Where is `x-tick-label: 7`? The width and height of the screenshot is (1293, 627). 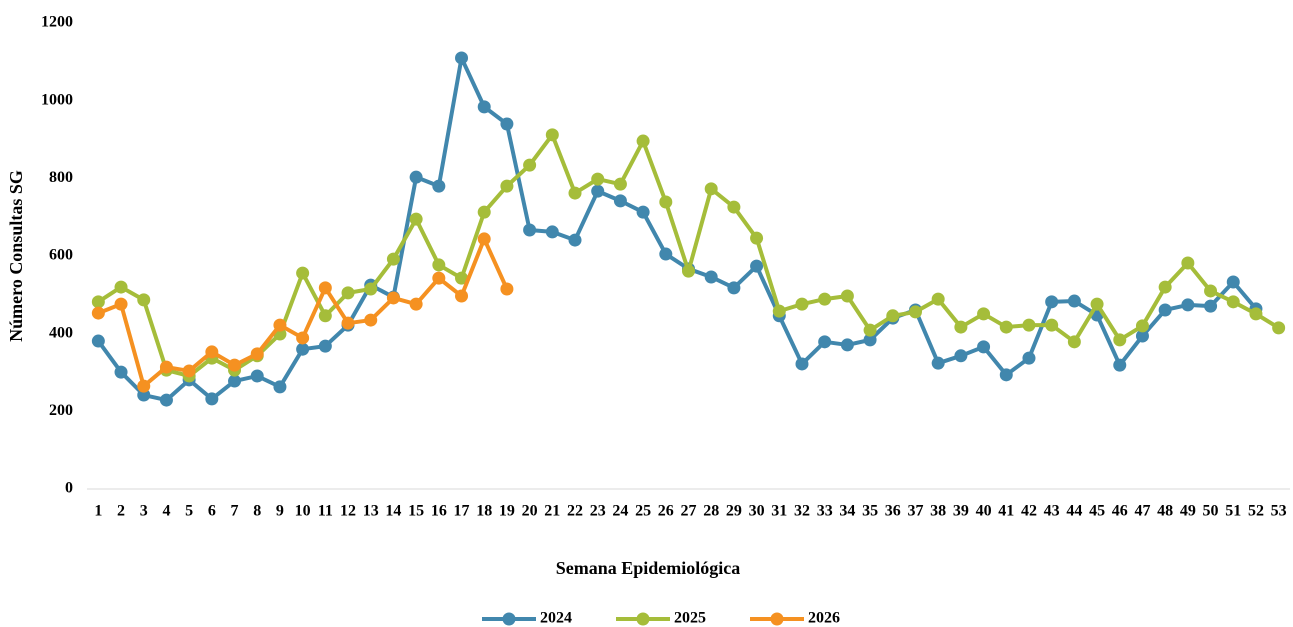
x-tick-label: 7 is located at coordinates (235, 511).